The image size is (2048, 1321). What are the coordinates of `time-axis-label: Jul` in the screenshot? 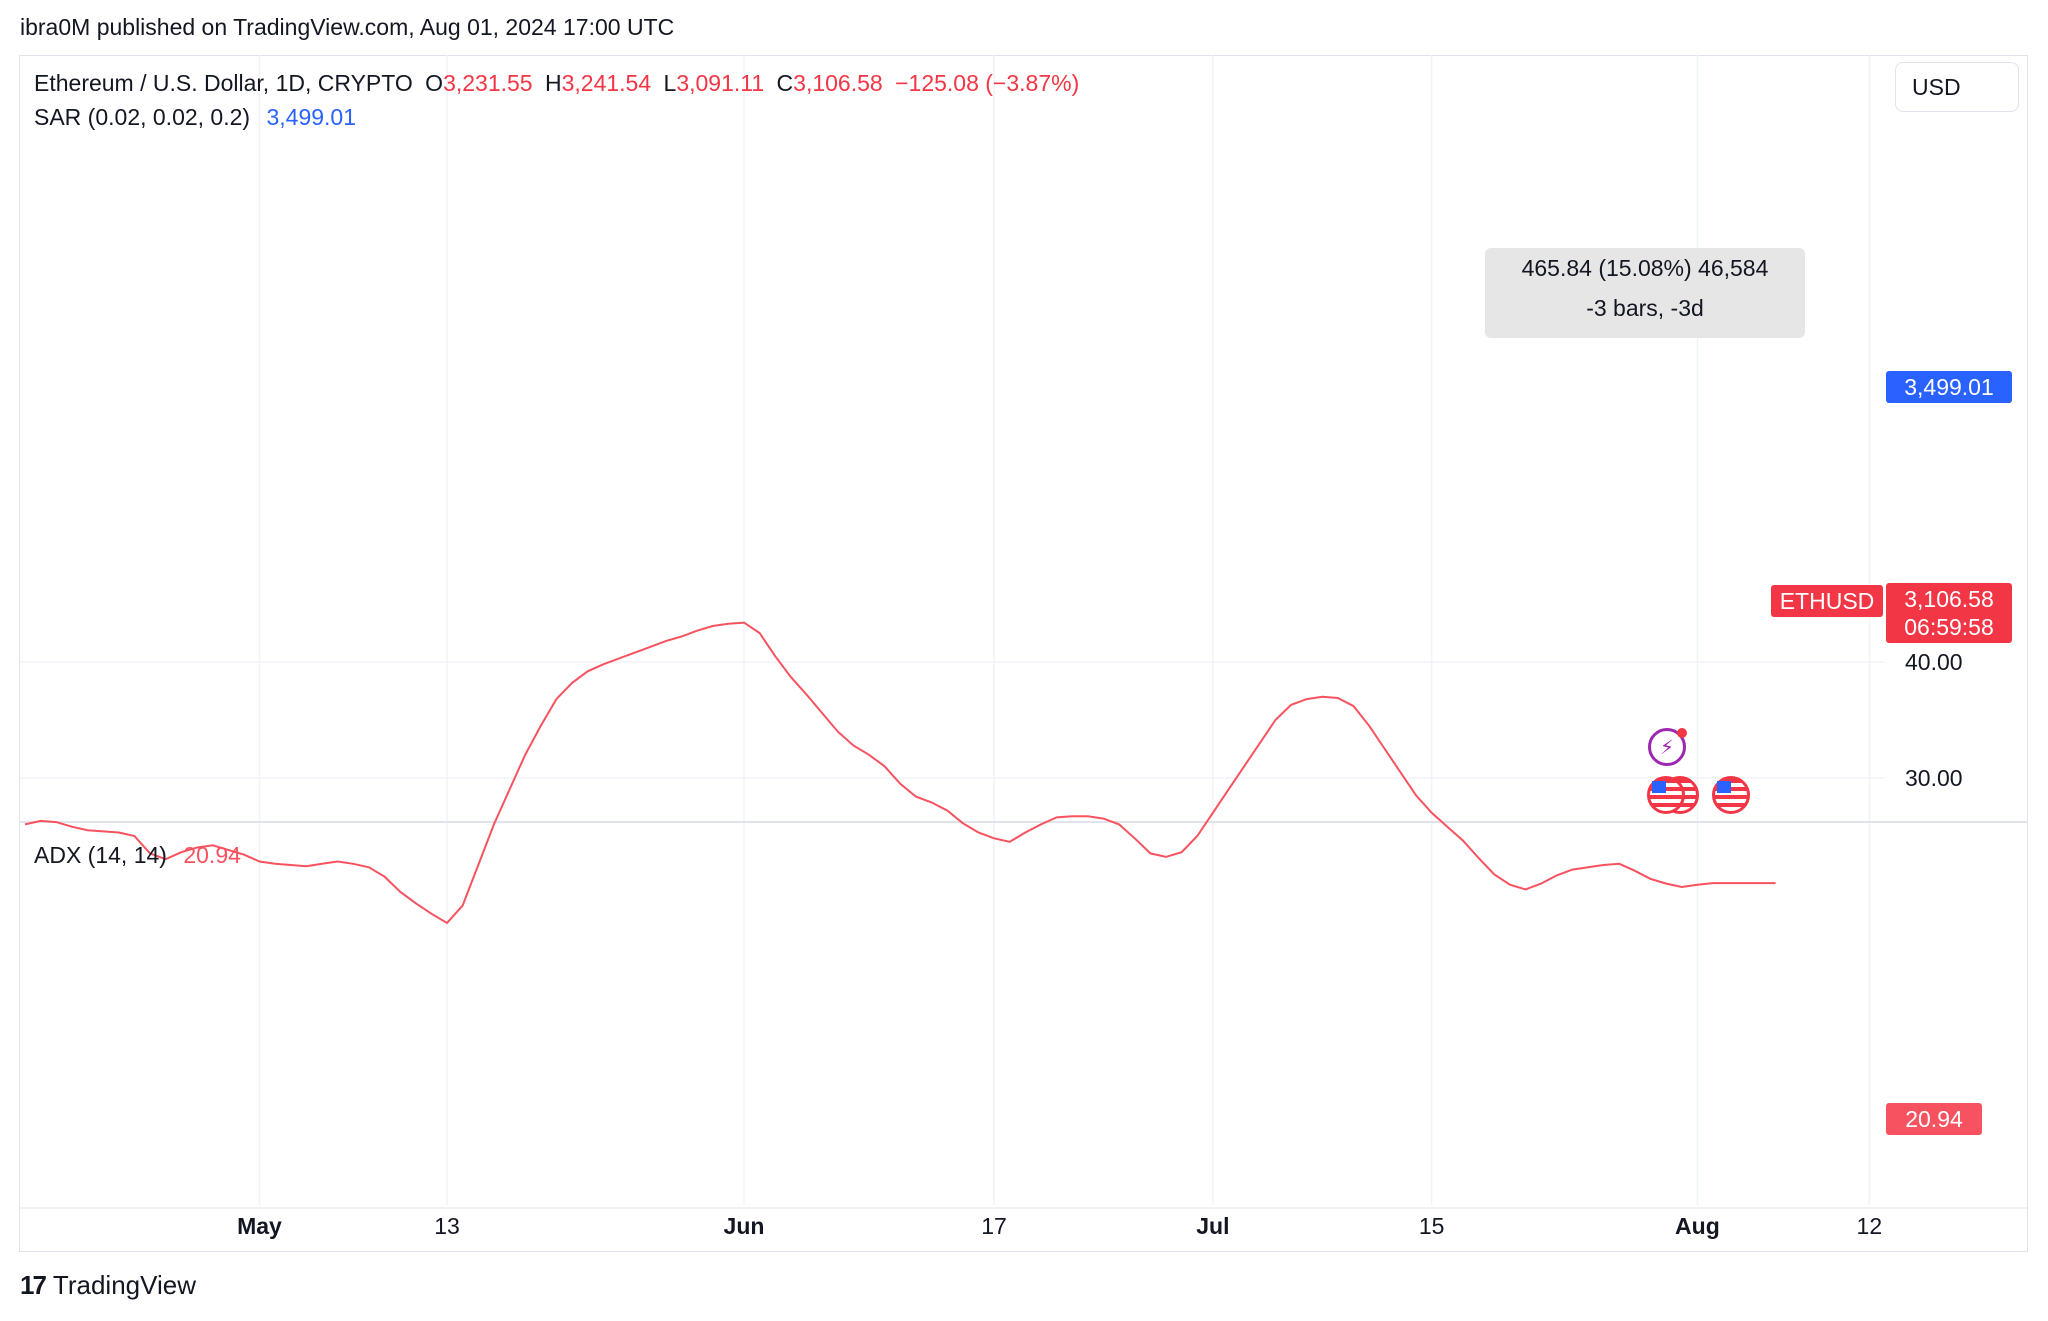 It's located at (1212, 1226).